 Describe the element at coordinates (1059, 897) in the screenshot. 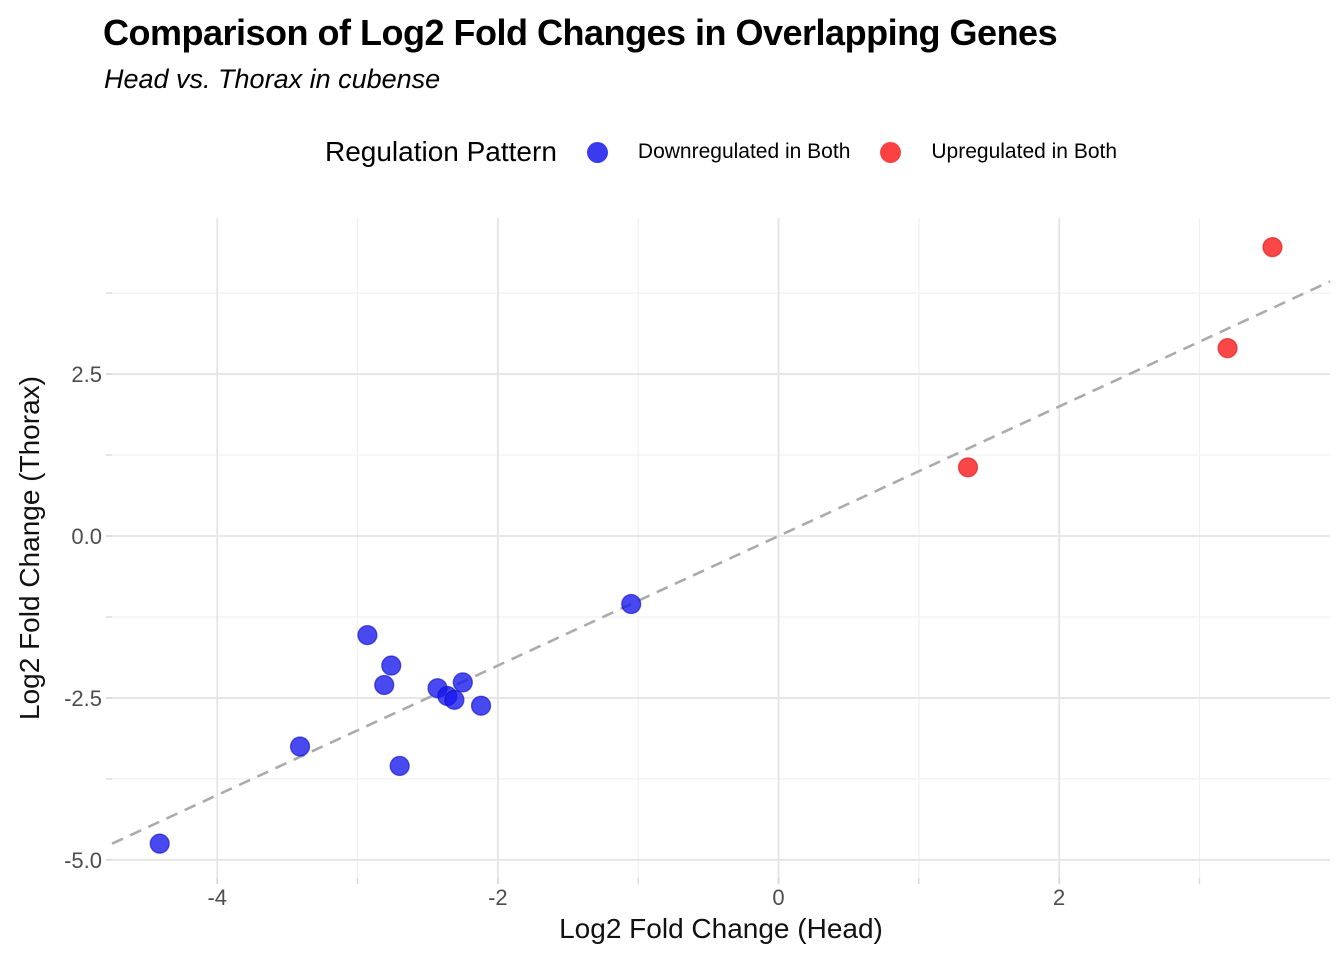

I see `x-tick-label: 2` at that location.